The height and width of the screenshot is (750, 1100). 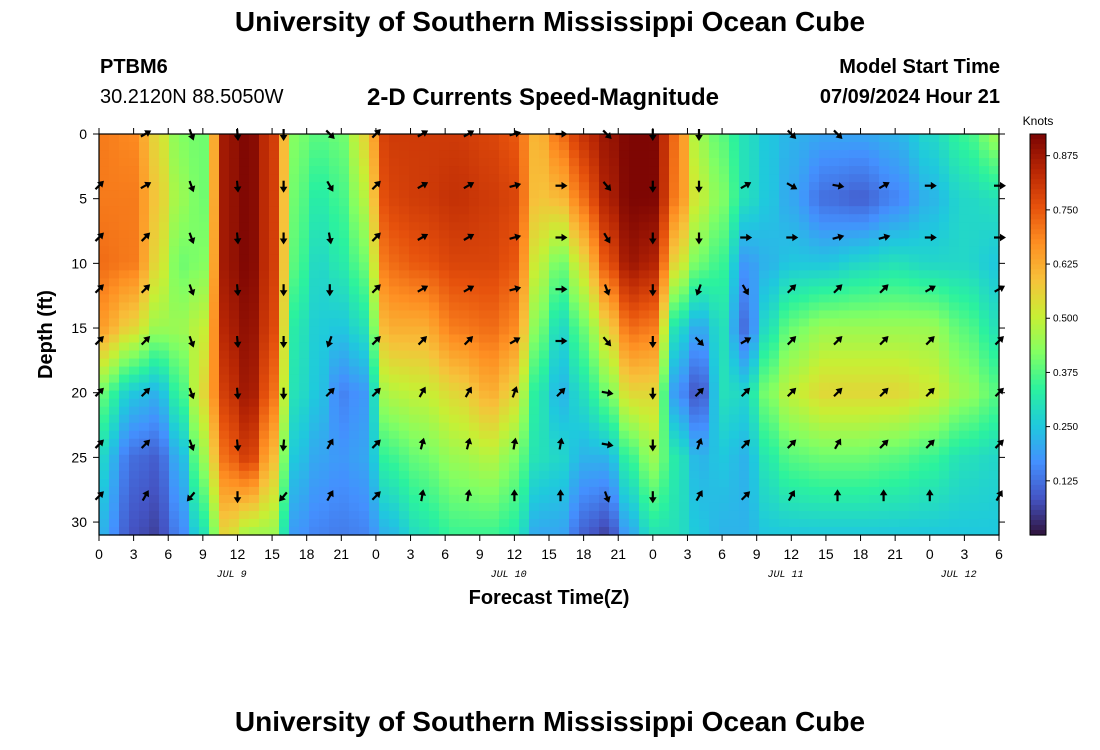 What do you see at coordinates (793, 339) in the screenshot?
I see `vector-head` at bounding box center [793, 339].